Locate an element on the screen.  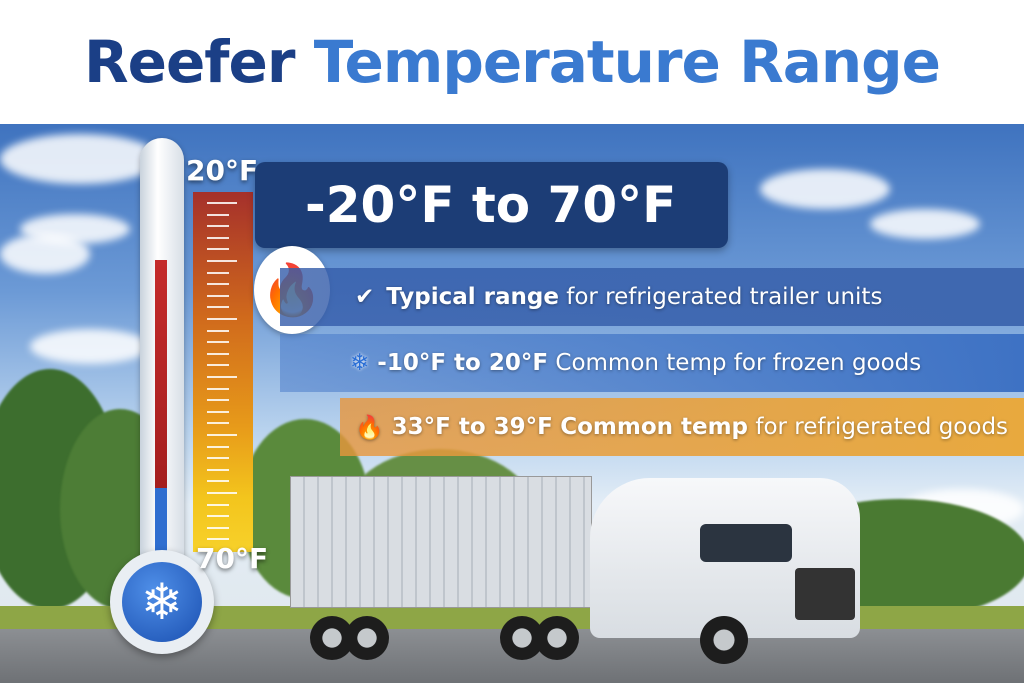
page-title: Reefer Temperature Range is located at coordinates (512, 62).